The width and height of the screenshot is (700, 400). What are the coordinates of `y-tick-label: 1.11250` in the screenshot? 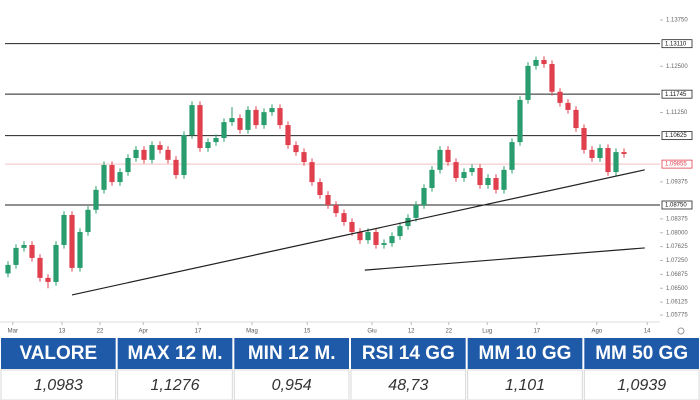 It's located at (677, 113).